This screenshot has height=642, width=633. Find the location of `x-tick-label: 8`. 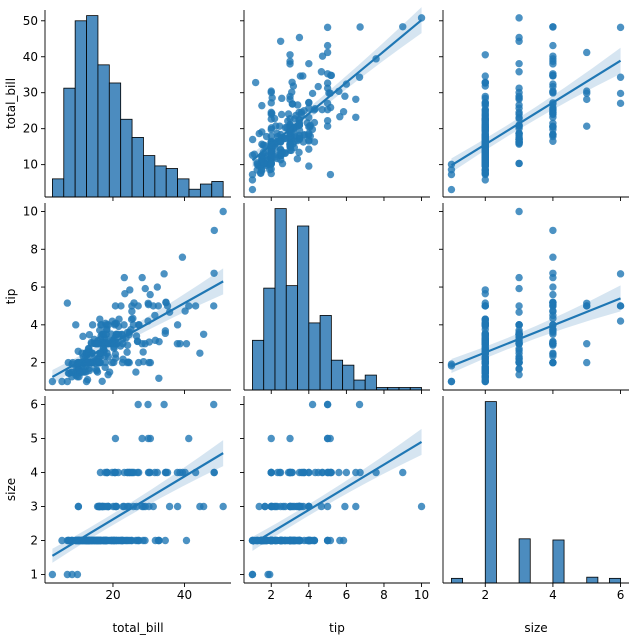

x-tick-label: 8 is located at coordinates (384, 595).